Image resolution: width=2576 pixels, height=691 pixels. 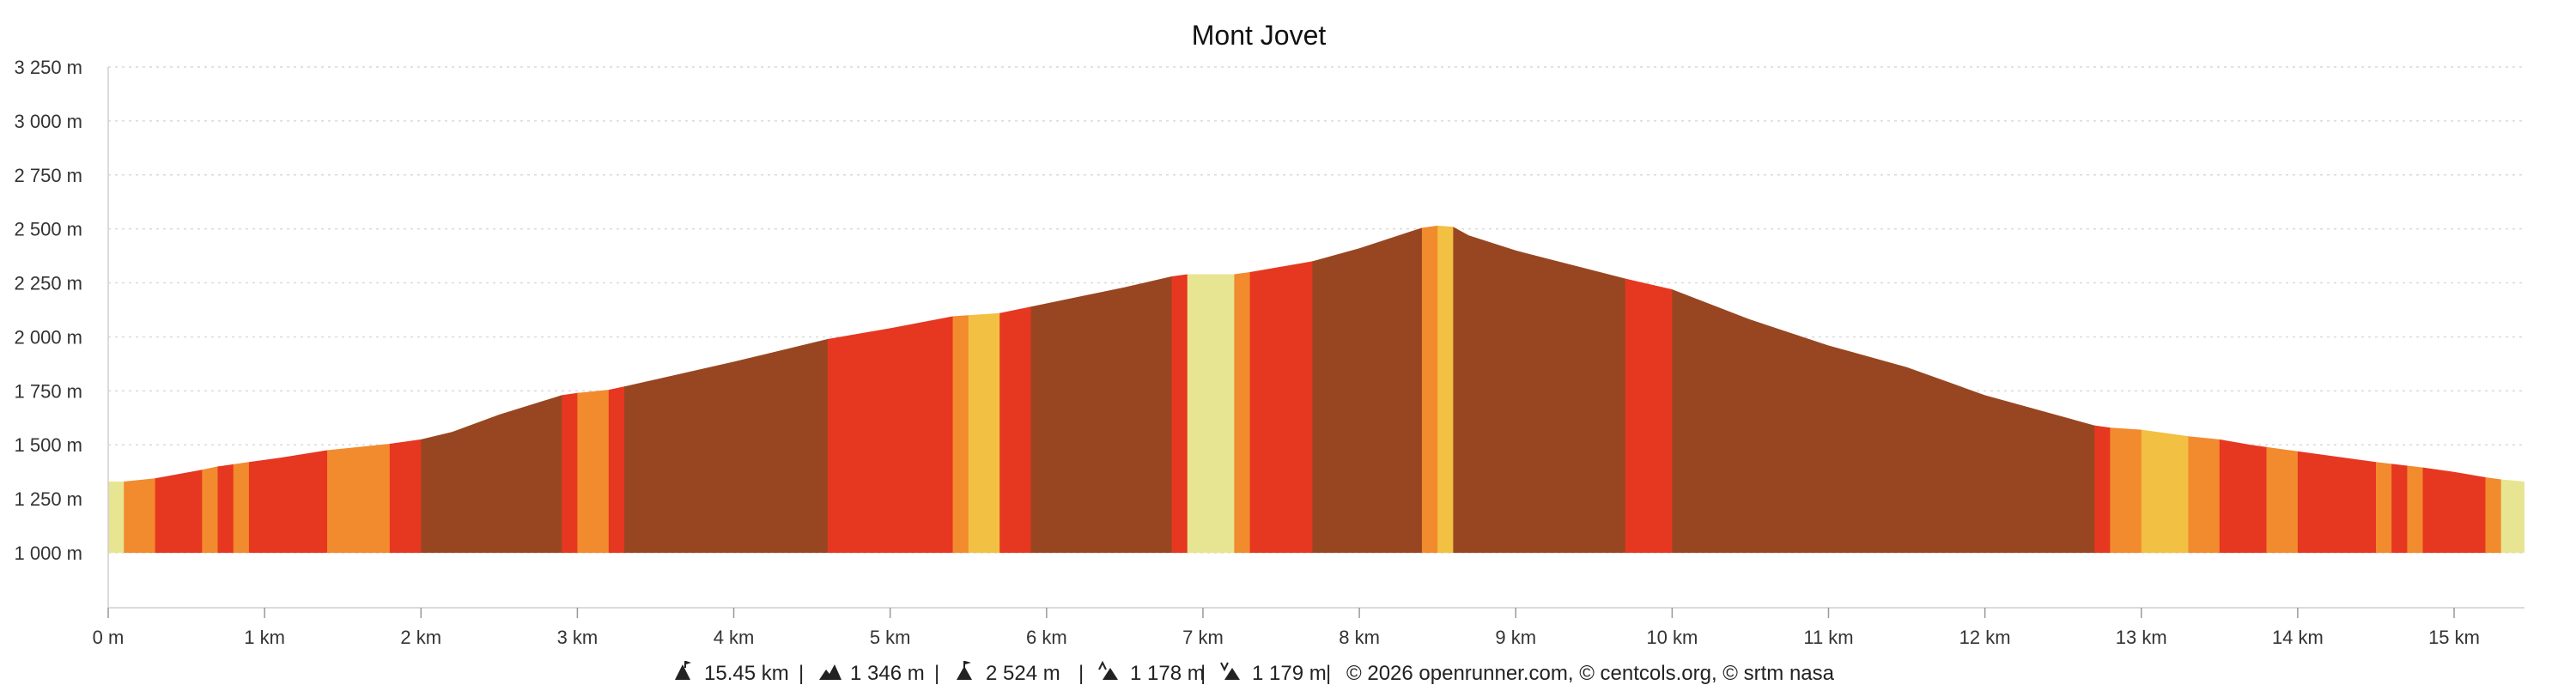 What do you see at coordinates (1290, 673) in the screenshot?
I see `stat-value: 1 179 m` at bounding box center [1290, 673].